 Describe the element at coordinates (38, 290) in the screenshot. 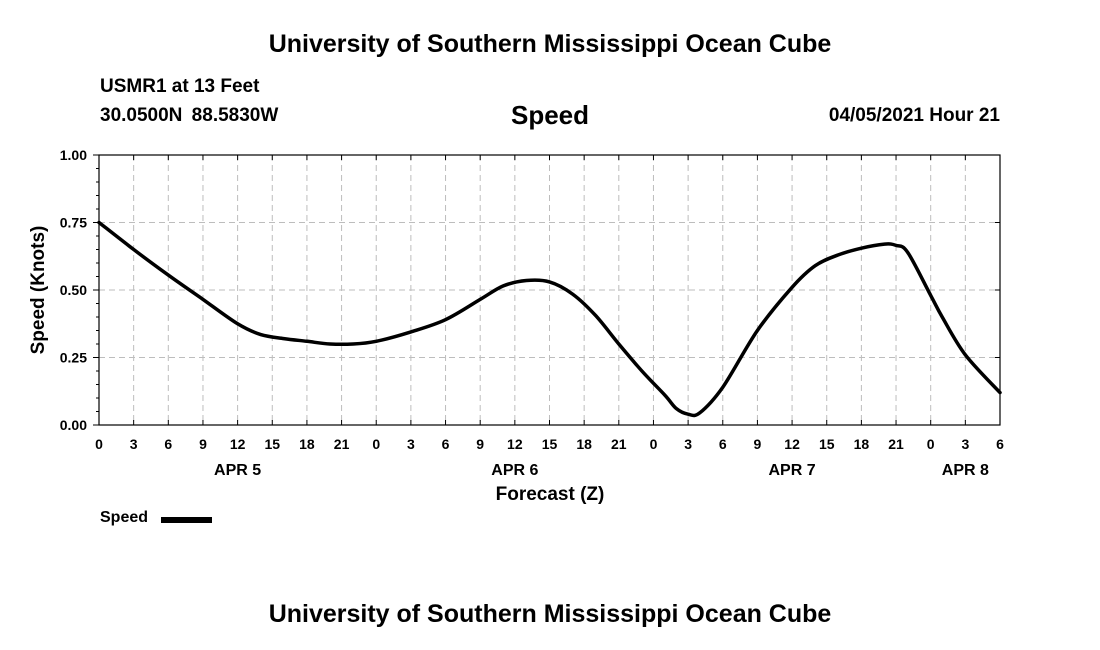

I see `y-axis-label: Speed (Knots)` at that location.